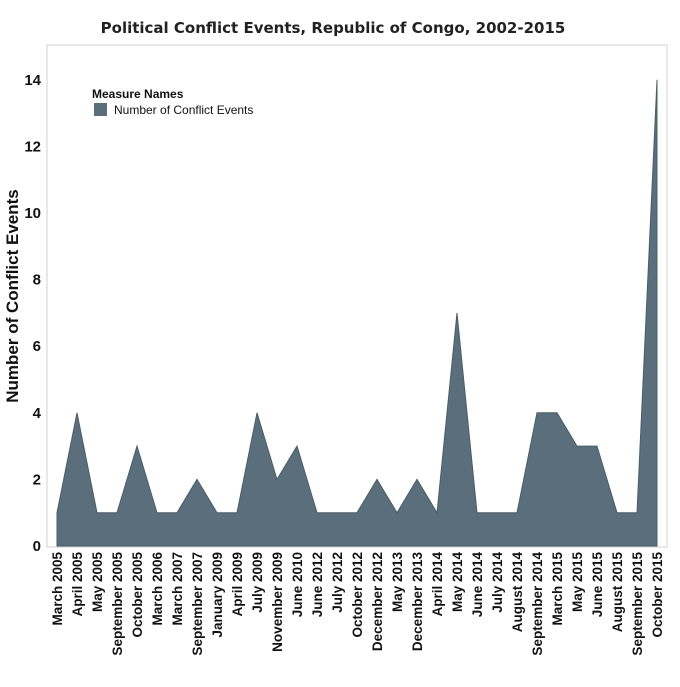 This screenshot has height=687, width=680. I want to click on x-tick-label: July 2012, so click(337, 582).